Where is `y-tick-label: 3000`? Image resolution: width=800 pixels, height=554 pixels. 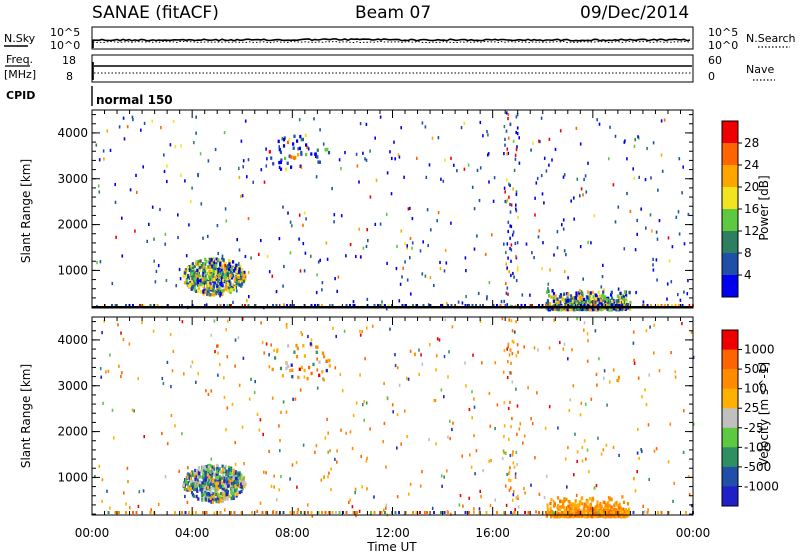 y-tick-label: 3000 is located at coordinates (72, 179).